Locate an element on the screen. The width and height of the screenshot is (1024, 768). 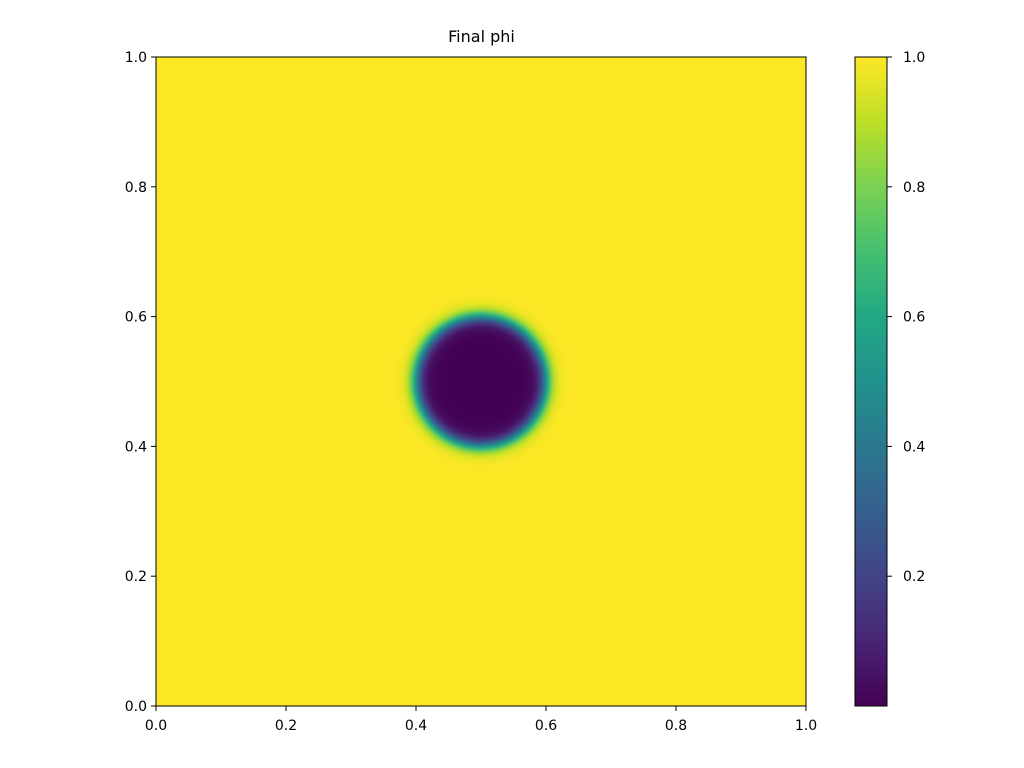
colorbar-frame is located at coordinates (871, 381).